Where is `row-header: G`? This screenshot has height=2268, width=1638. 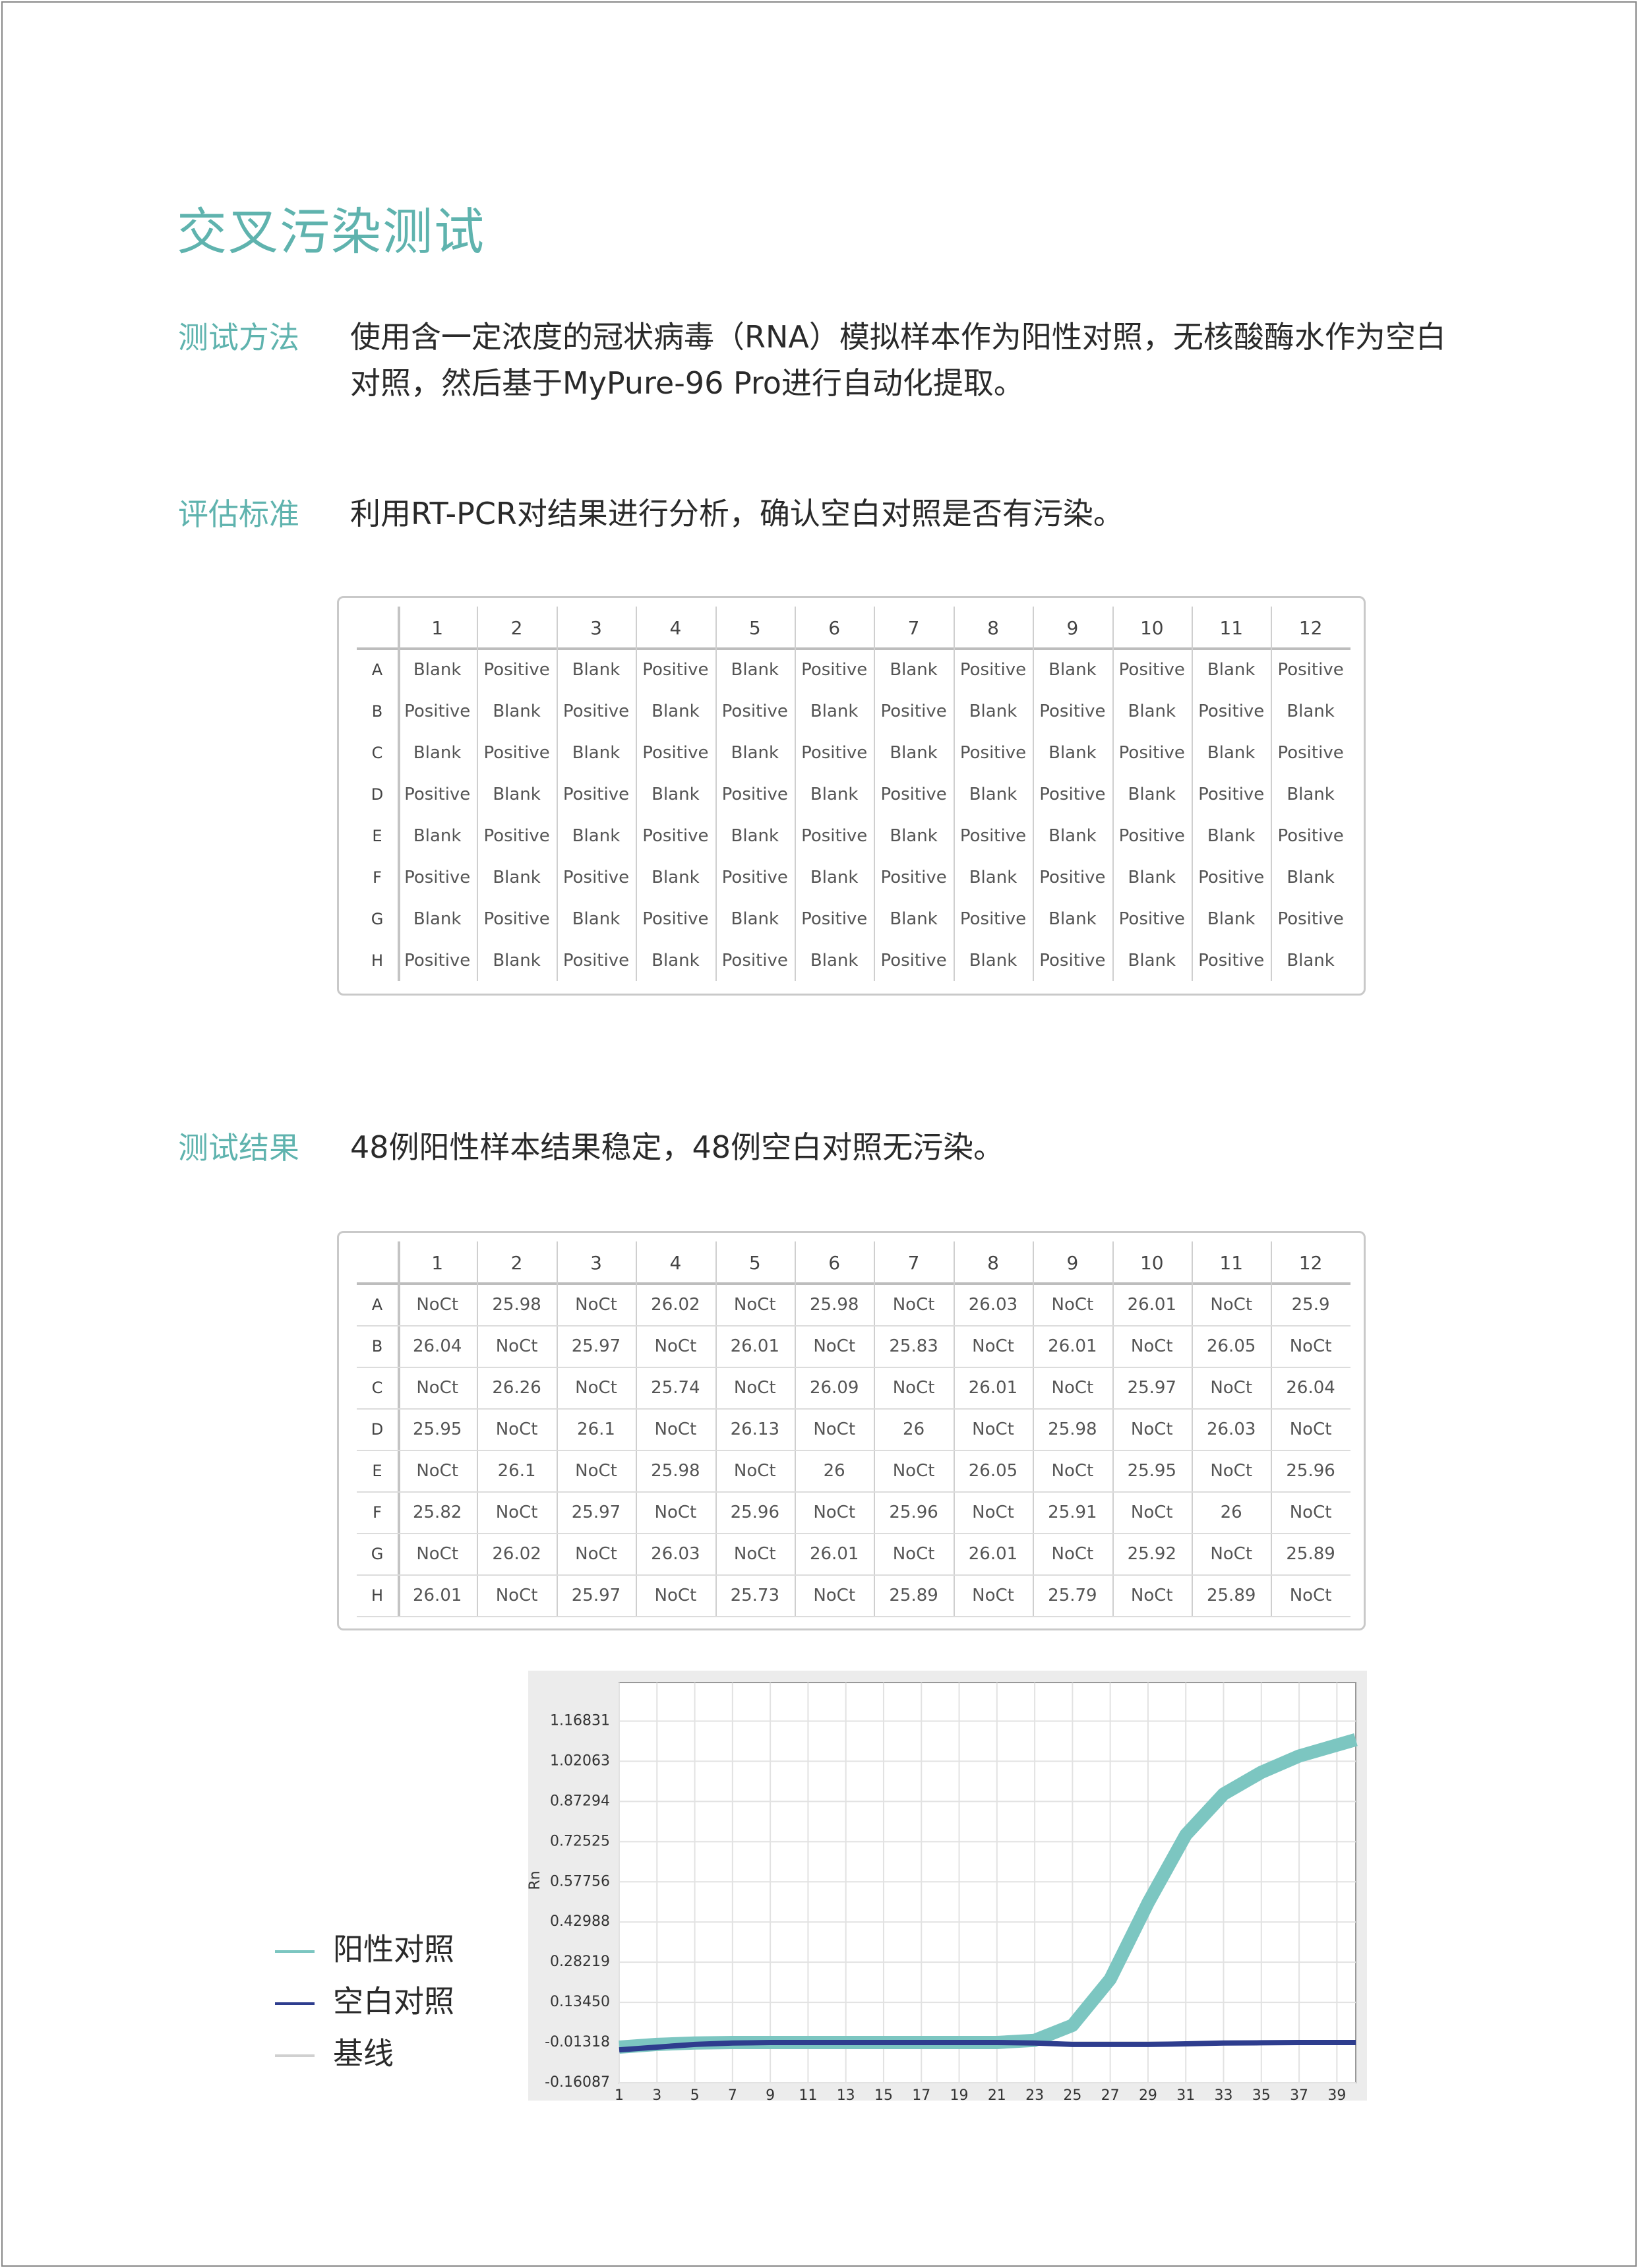
row-header: G is located at coordinates (377, 1553).